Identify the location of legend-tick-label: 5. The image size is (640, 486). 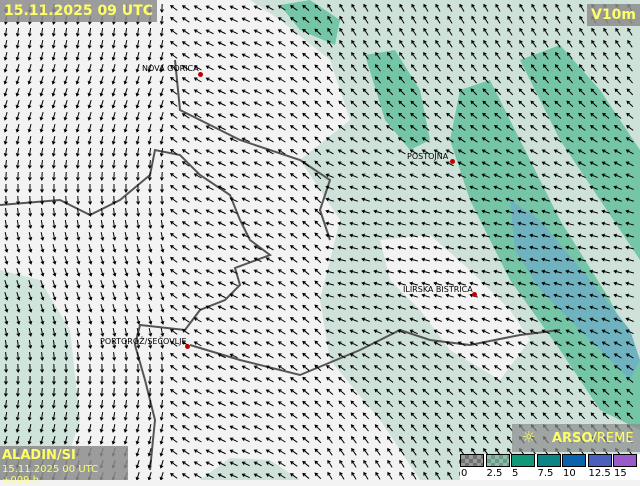
(515, 473).